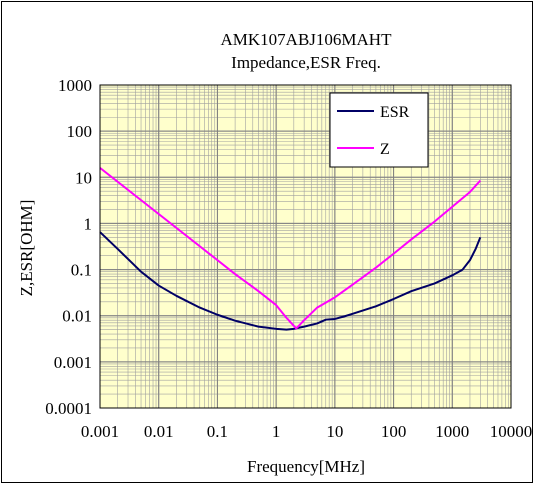 The image size is (536, 486). I want to click on y-tick-label: 100, so click(80, 131).